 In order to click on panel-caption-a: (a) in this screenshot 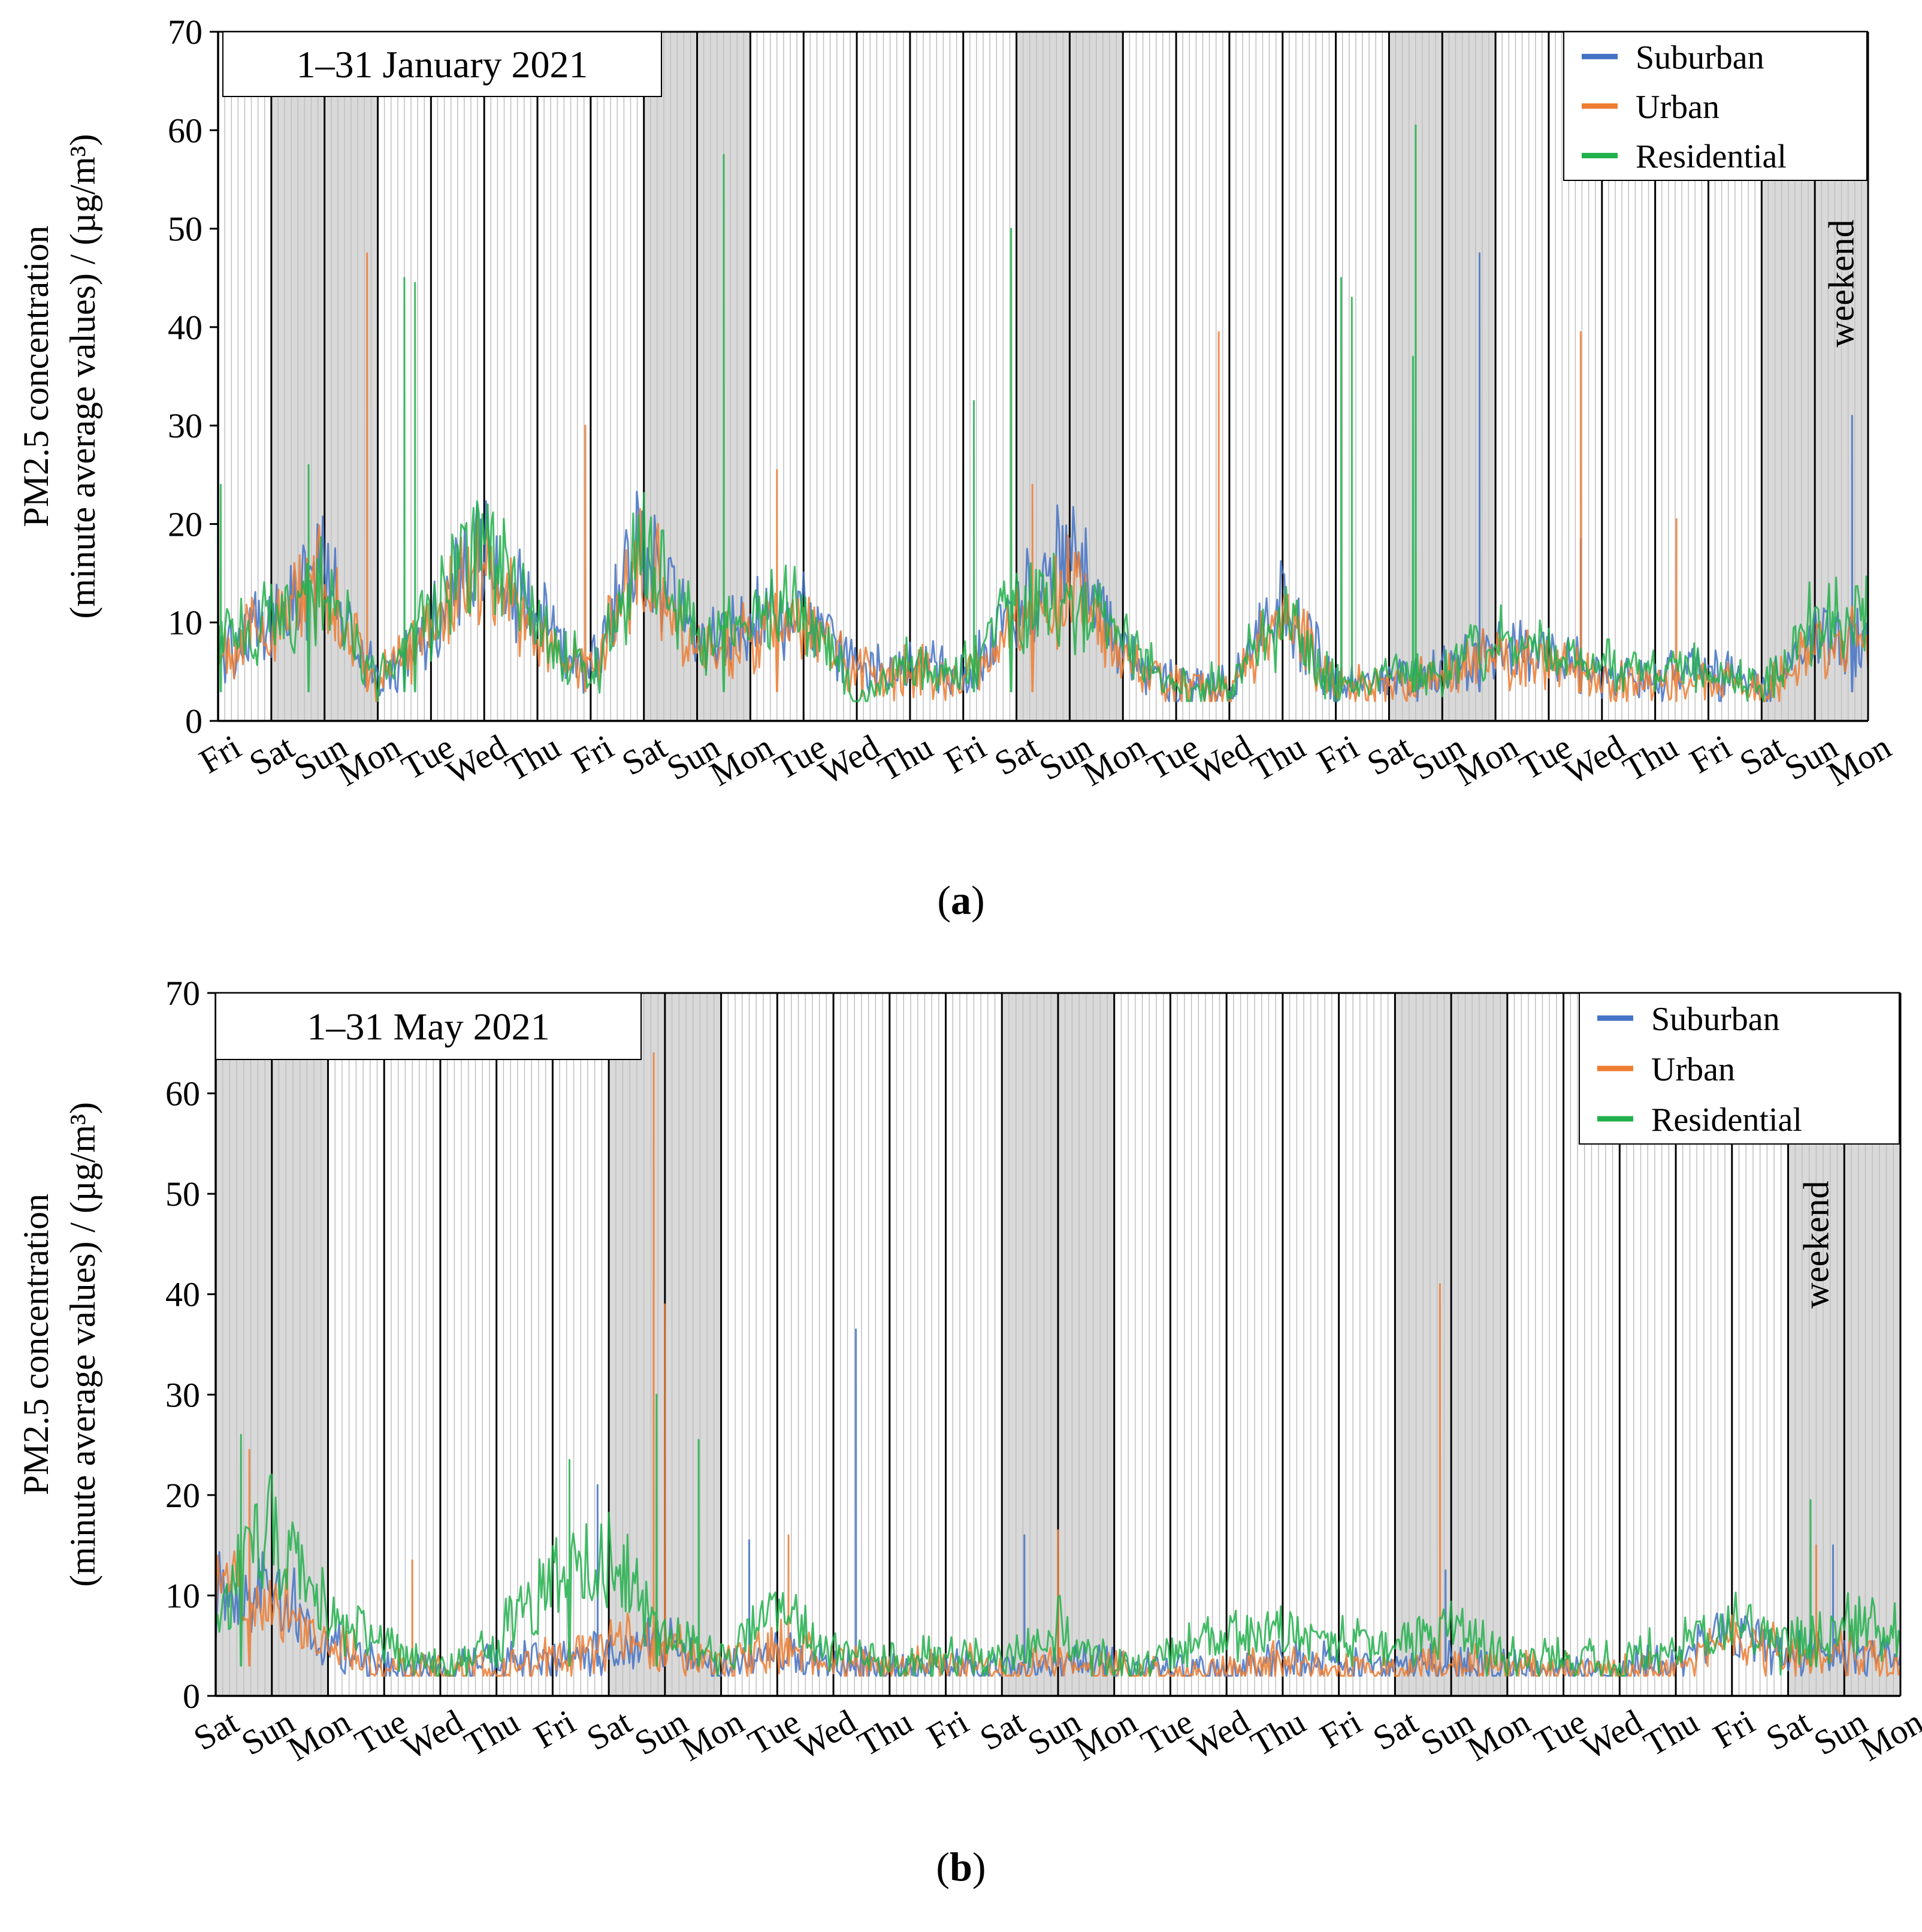, I will do `click(961, 900)`.